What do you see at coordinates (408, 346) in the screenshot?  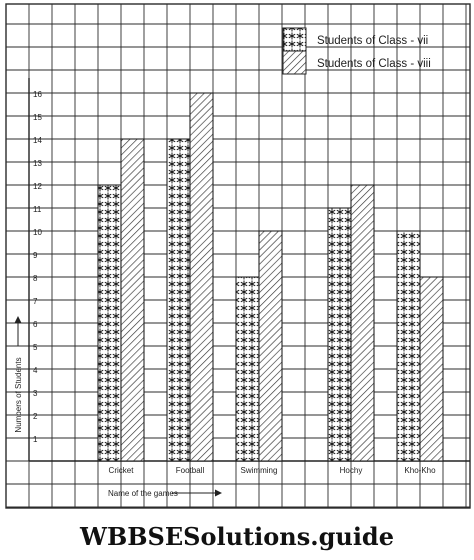 I see `bar-class-vii-kho-kho` at bounding box center [408, 346].